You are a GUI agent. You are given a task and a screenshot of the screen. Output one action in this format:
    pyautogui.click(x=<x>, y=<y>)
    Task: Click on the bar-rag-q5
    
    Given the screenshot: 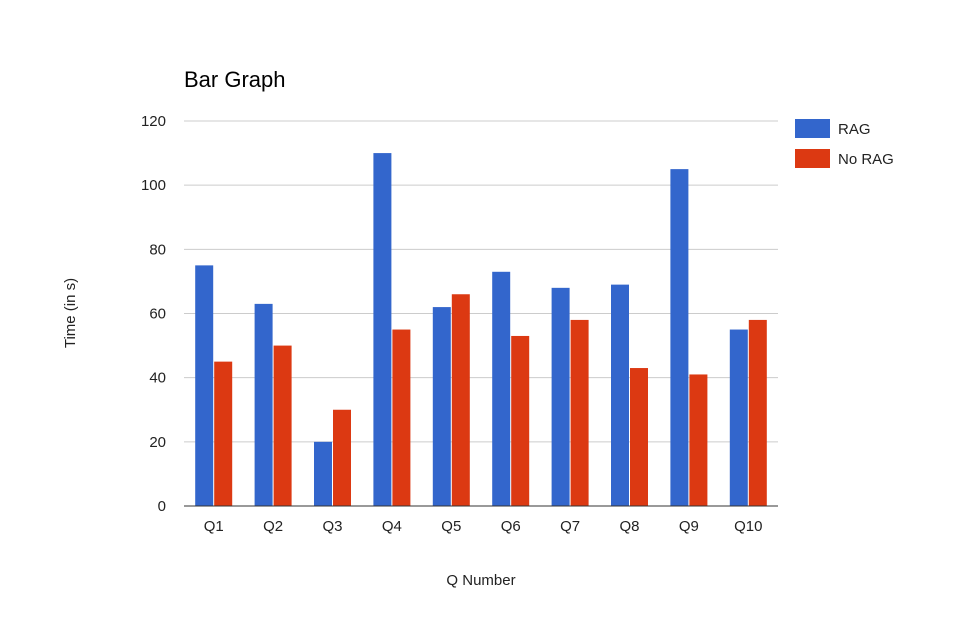 What is the action you would take?
    pyautogui.click(x=441, y=406)
    